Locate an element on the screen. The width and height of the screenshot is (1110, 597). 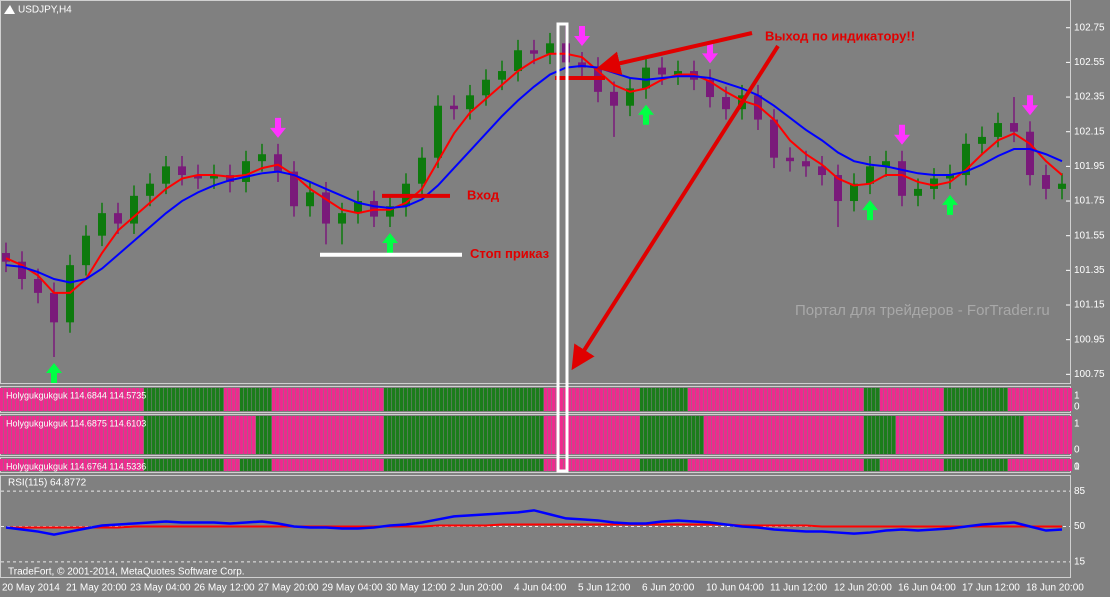
x-tick-label: 26 May 12:00 is located at coordinates (224, 588).